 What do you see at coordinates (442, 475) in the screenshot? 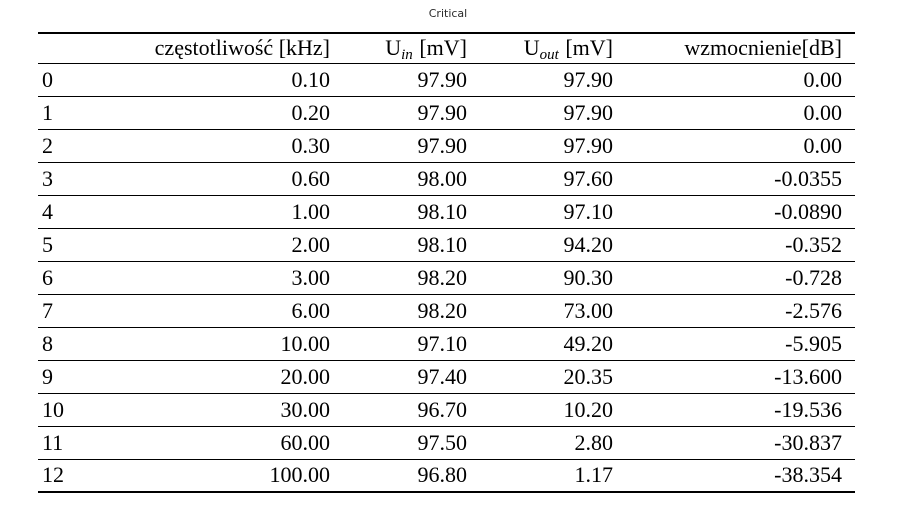
I see `u-in-cell: 96.80` at bounding box center [442, 475].